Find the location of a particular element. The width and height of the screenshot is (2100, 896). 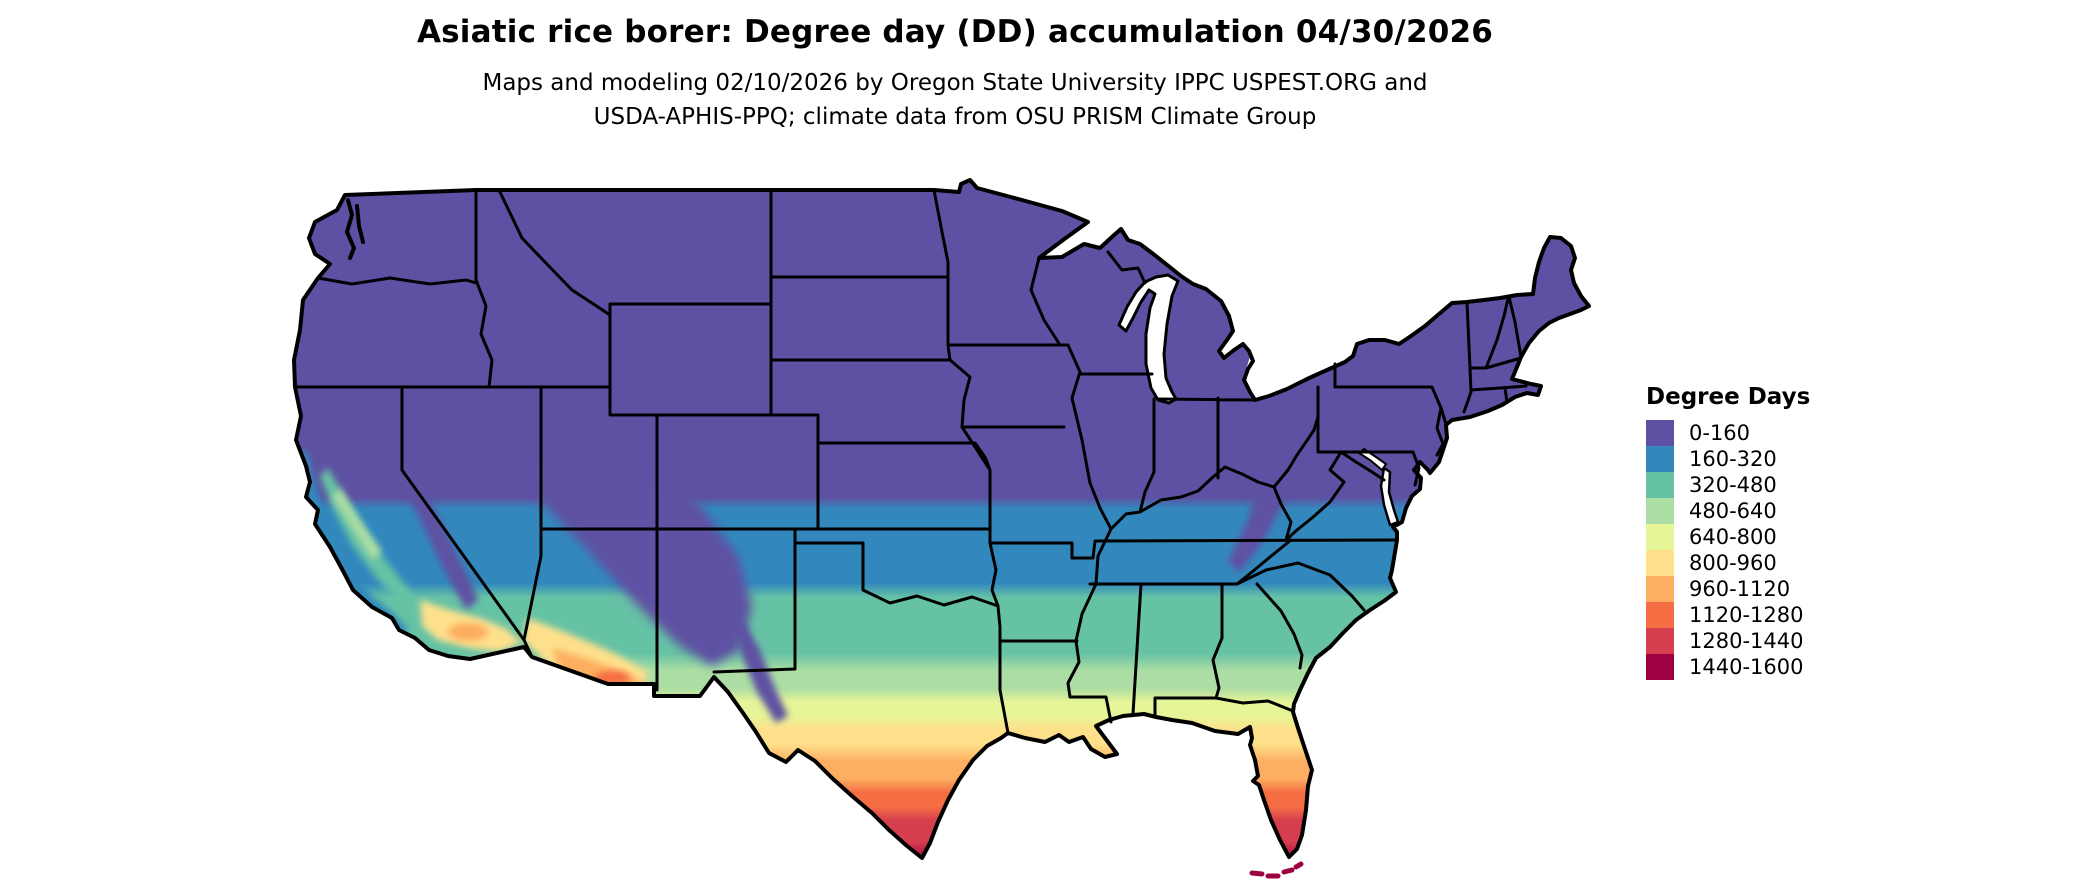

legend-row: 1120-1280 is located at coordinates (1728, 615).